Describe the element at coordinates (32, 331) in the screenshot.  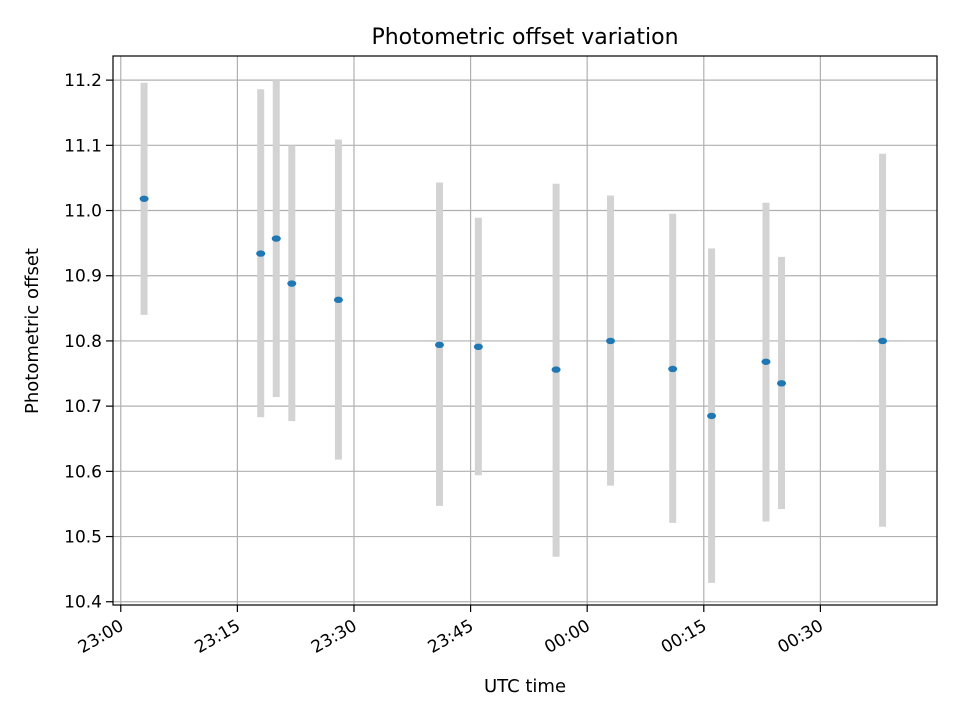
I see `y-axis-label: Photometric offset` at that location.